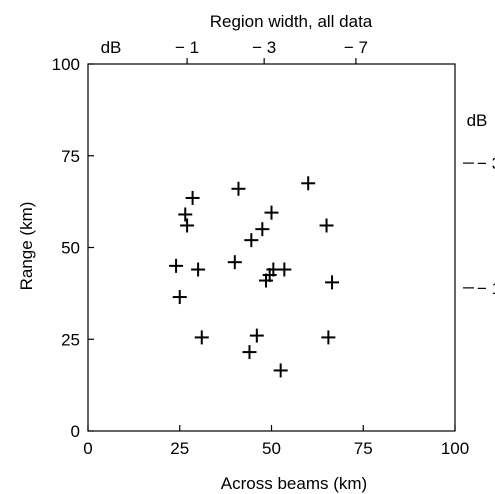  I want to click on right-tick-label: − 3, so click(486, 163).